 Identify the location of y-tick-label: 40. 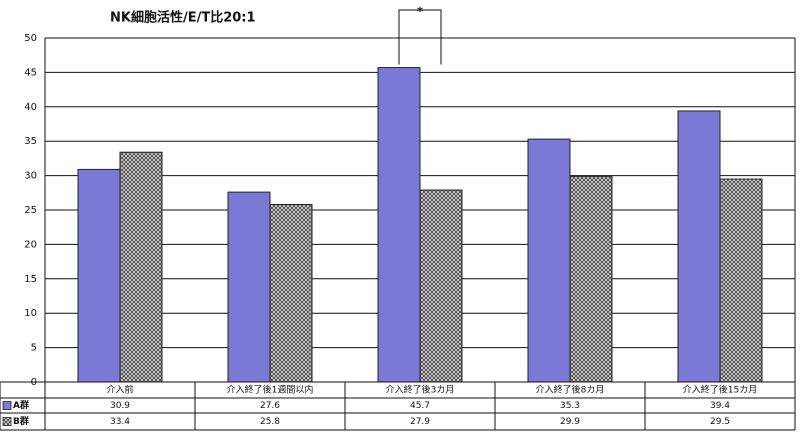
(30, 107).